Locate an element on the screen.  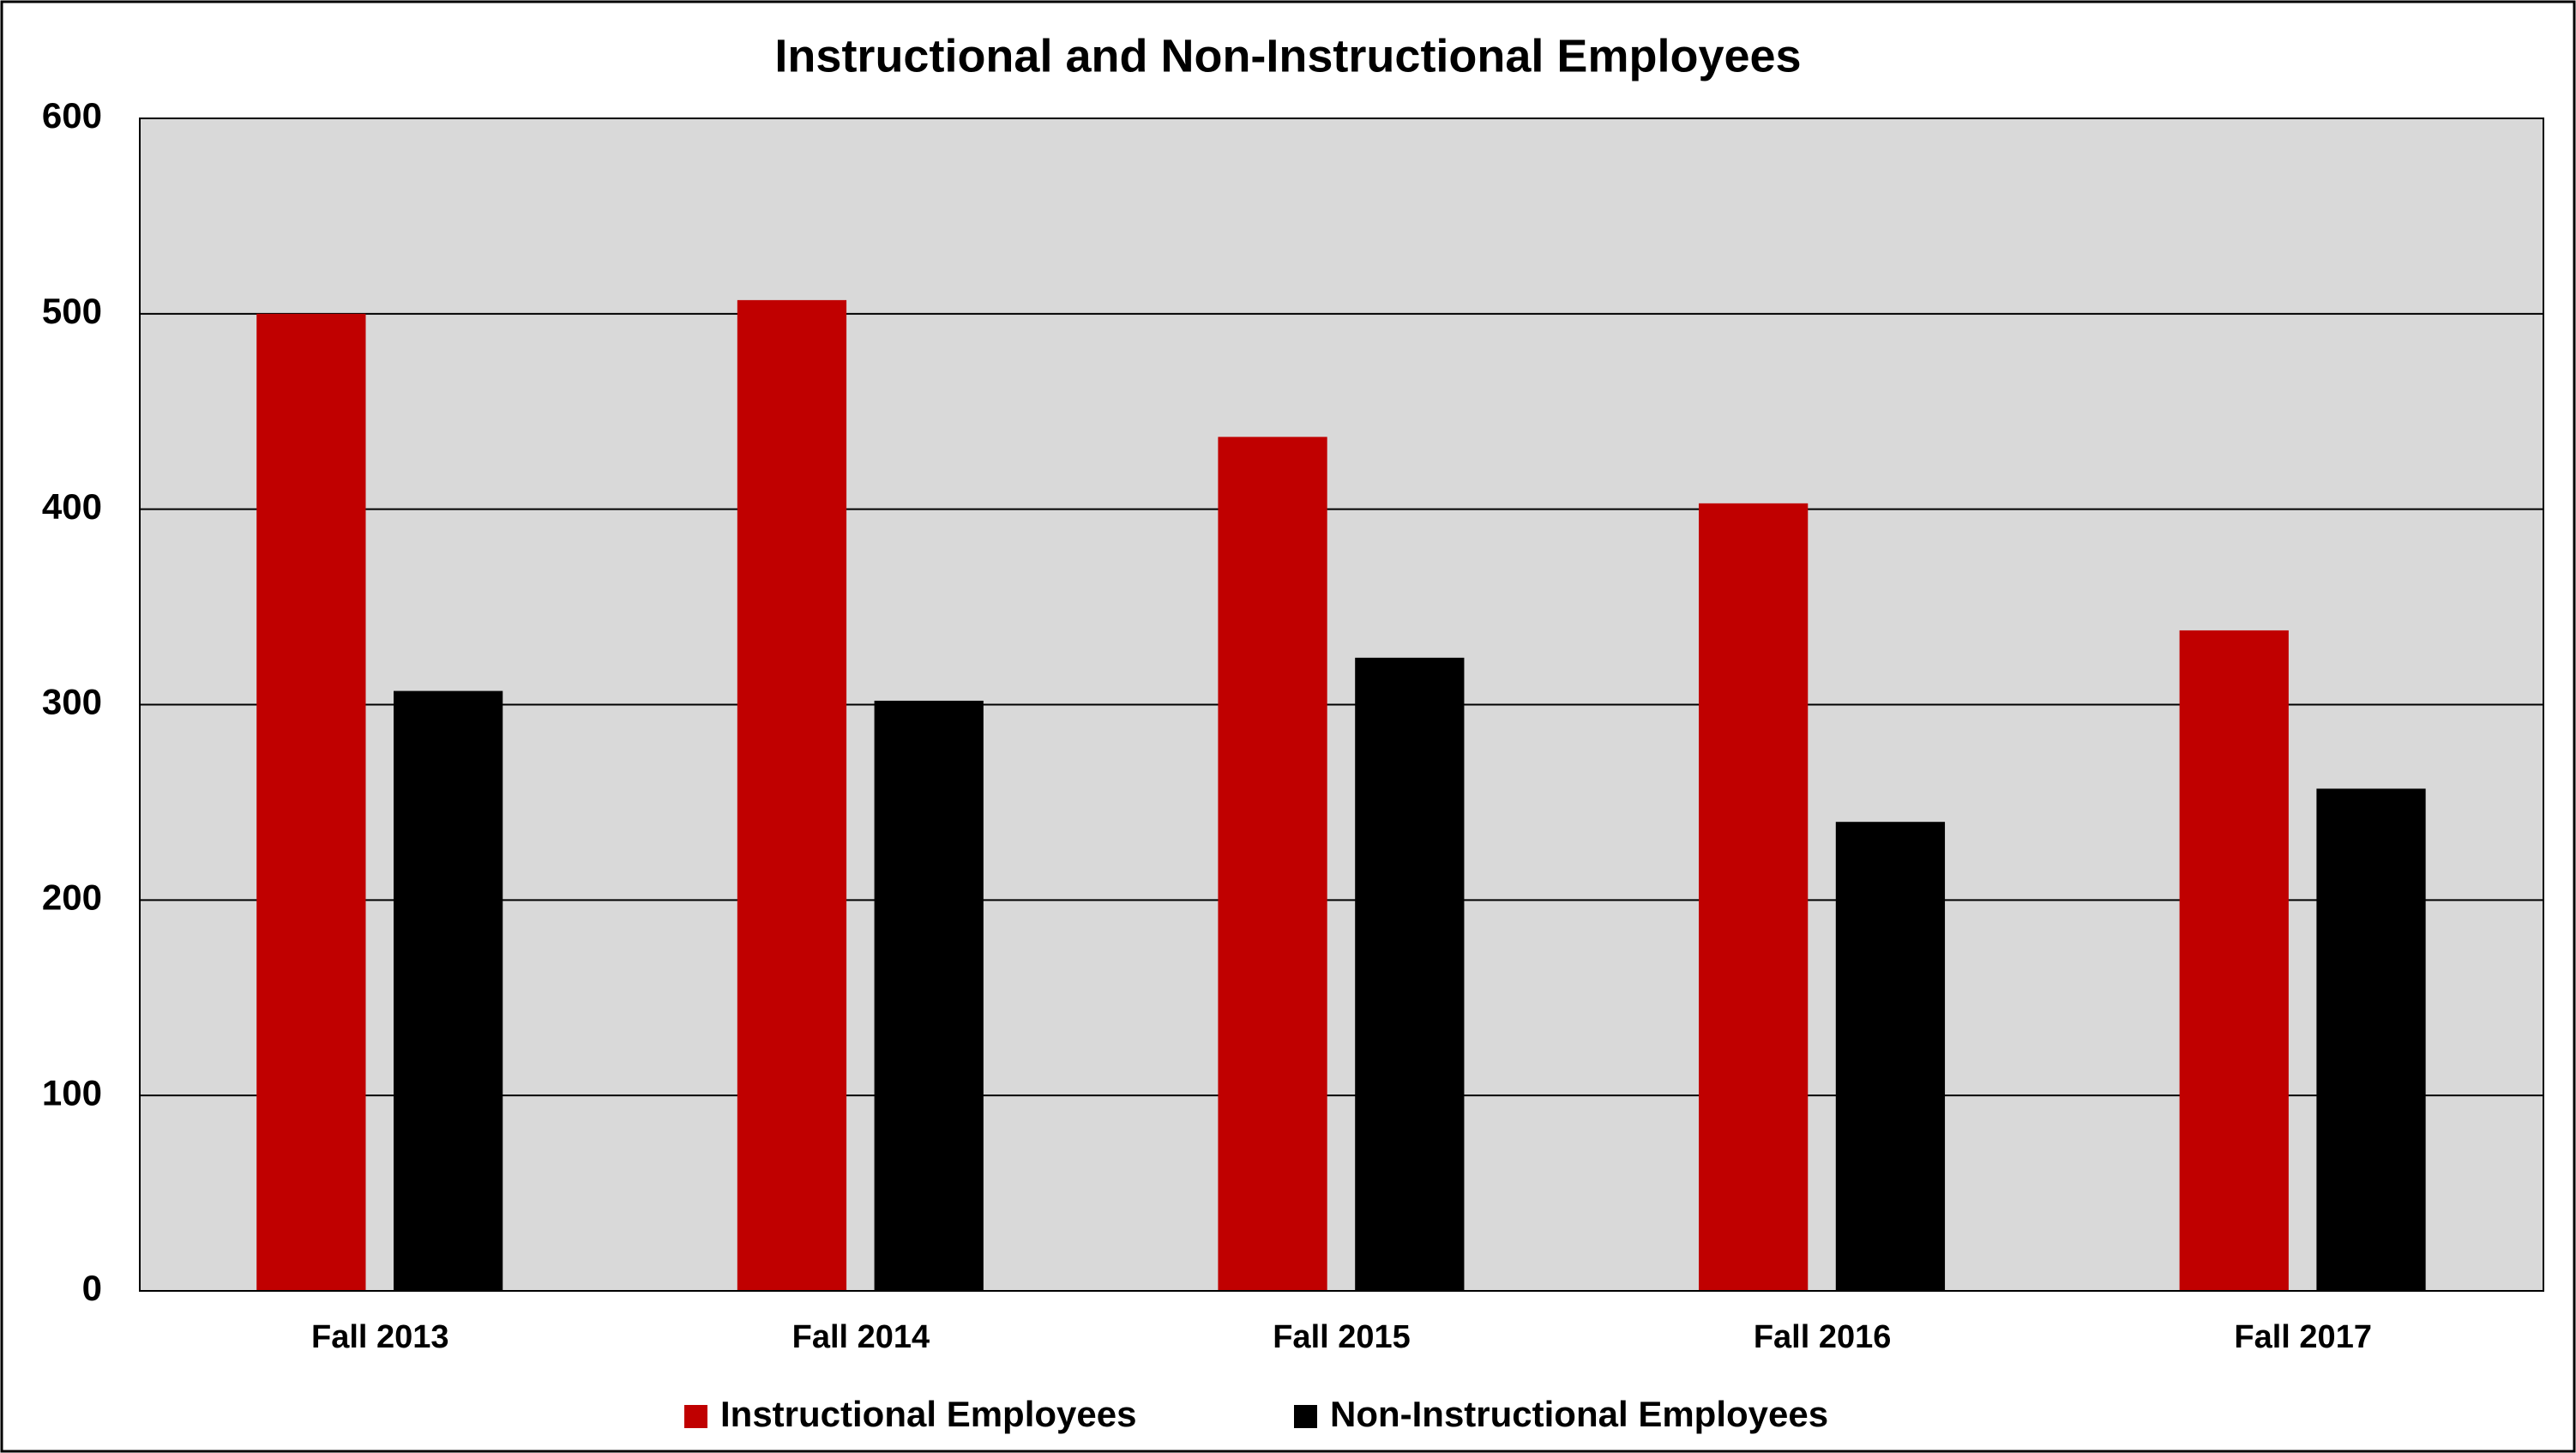
y-tick-label: 500 is located at coordinates (72, 311).